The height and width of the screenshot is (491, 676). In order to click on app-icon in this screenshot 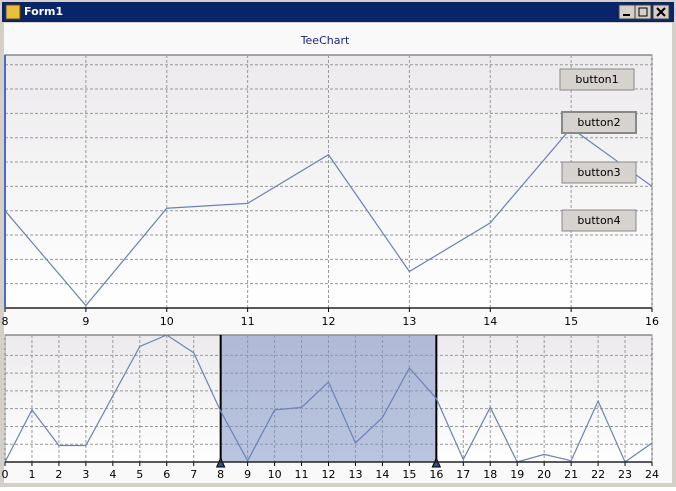, I will do `click(13, 12)`.